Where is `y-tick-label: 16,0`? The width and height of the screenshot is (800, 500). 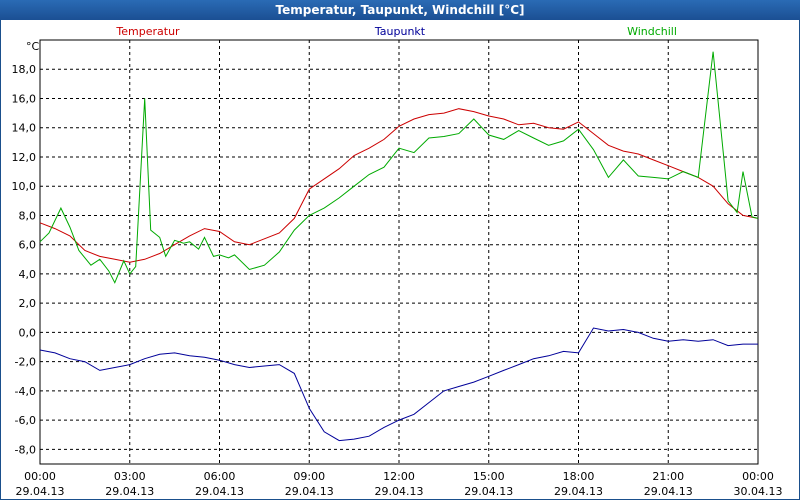 y-tick-label: 16,0 is located at coordinates (24, 98).